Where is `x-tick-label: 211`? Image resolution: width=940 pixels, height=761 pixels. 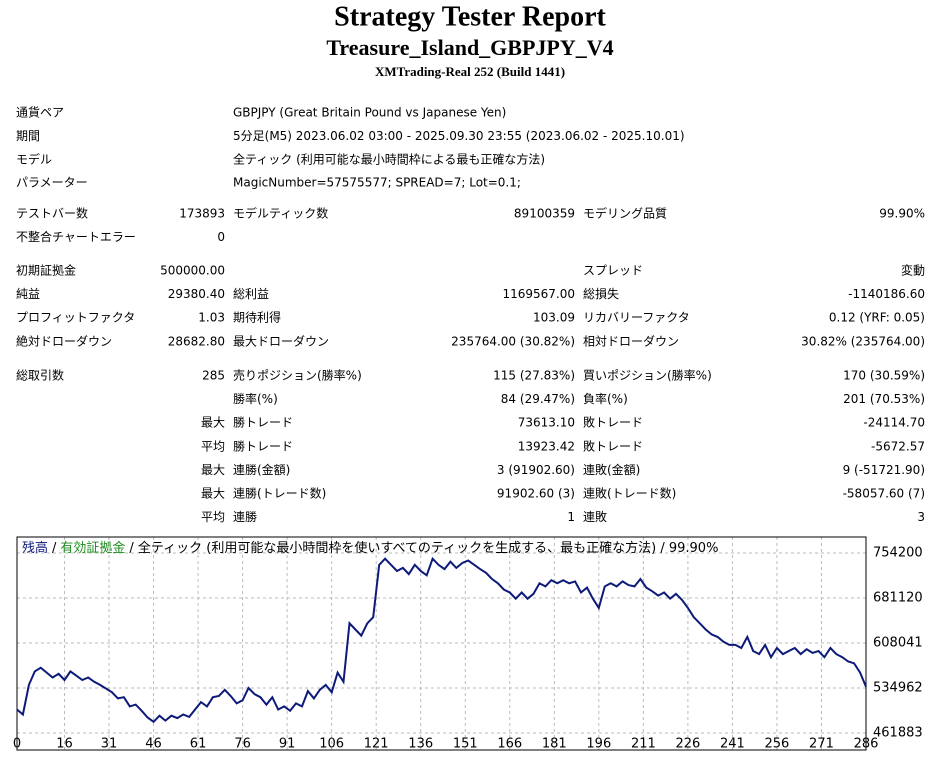 x-tick-label: 211 is located at coordinates (643, 744).